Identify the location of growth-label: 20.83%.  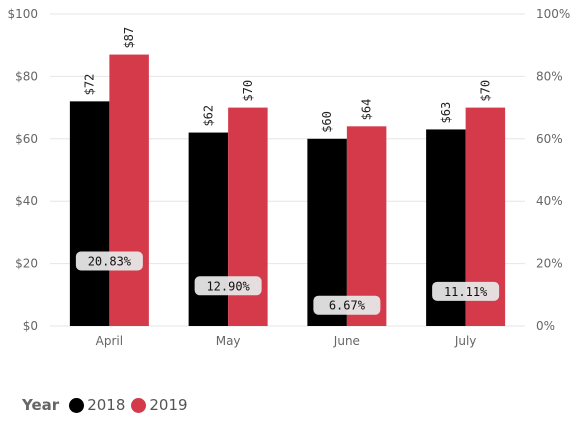
(110, 262).